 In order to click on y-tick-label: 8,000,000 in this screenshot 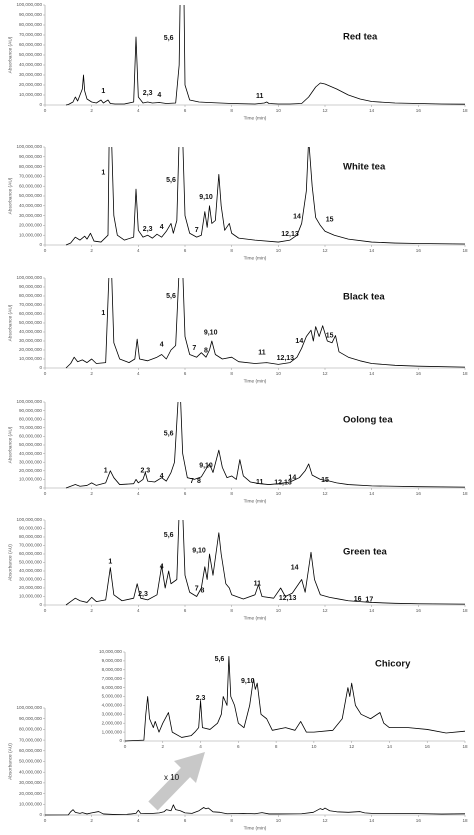, I will do `click(112, 669)`.